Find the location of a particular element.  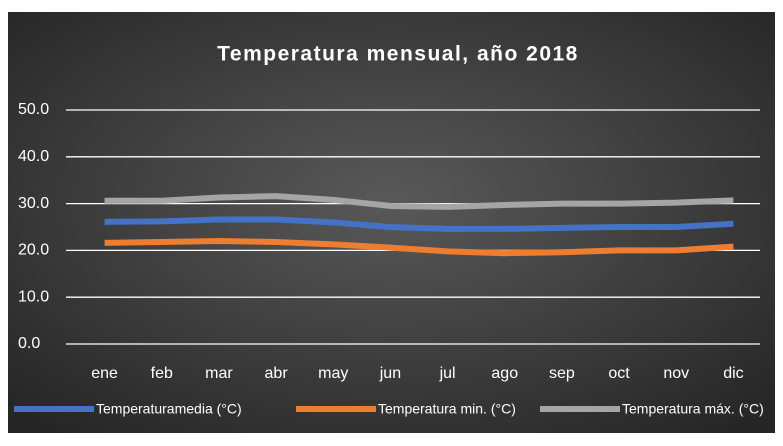

legend-label: Temperatura máx. (°C) is located at coordinates (693, 409).